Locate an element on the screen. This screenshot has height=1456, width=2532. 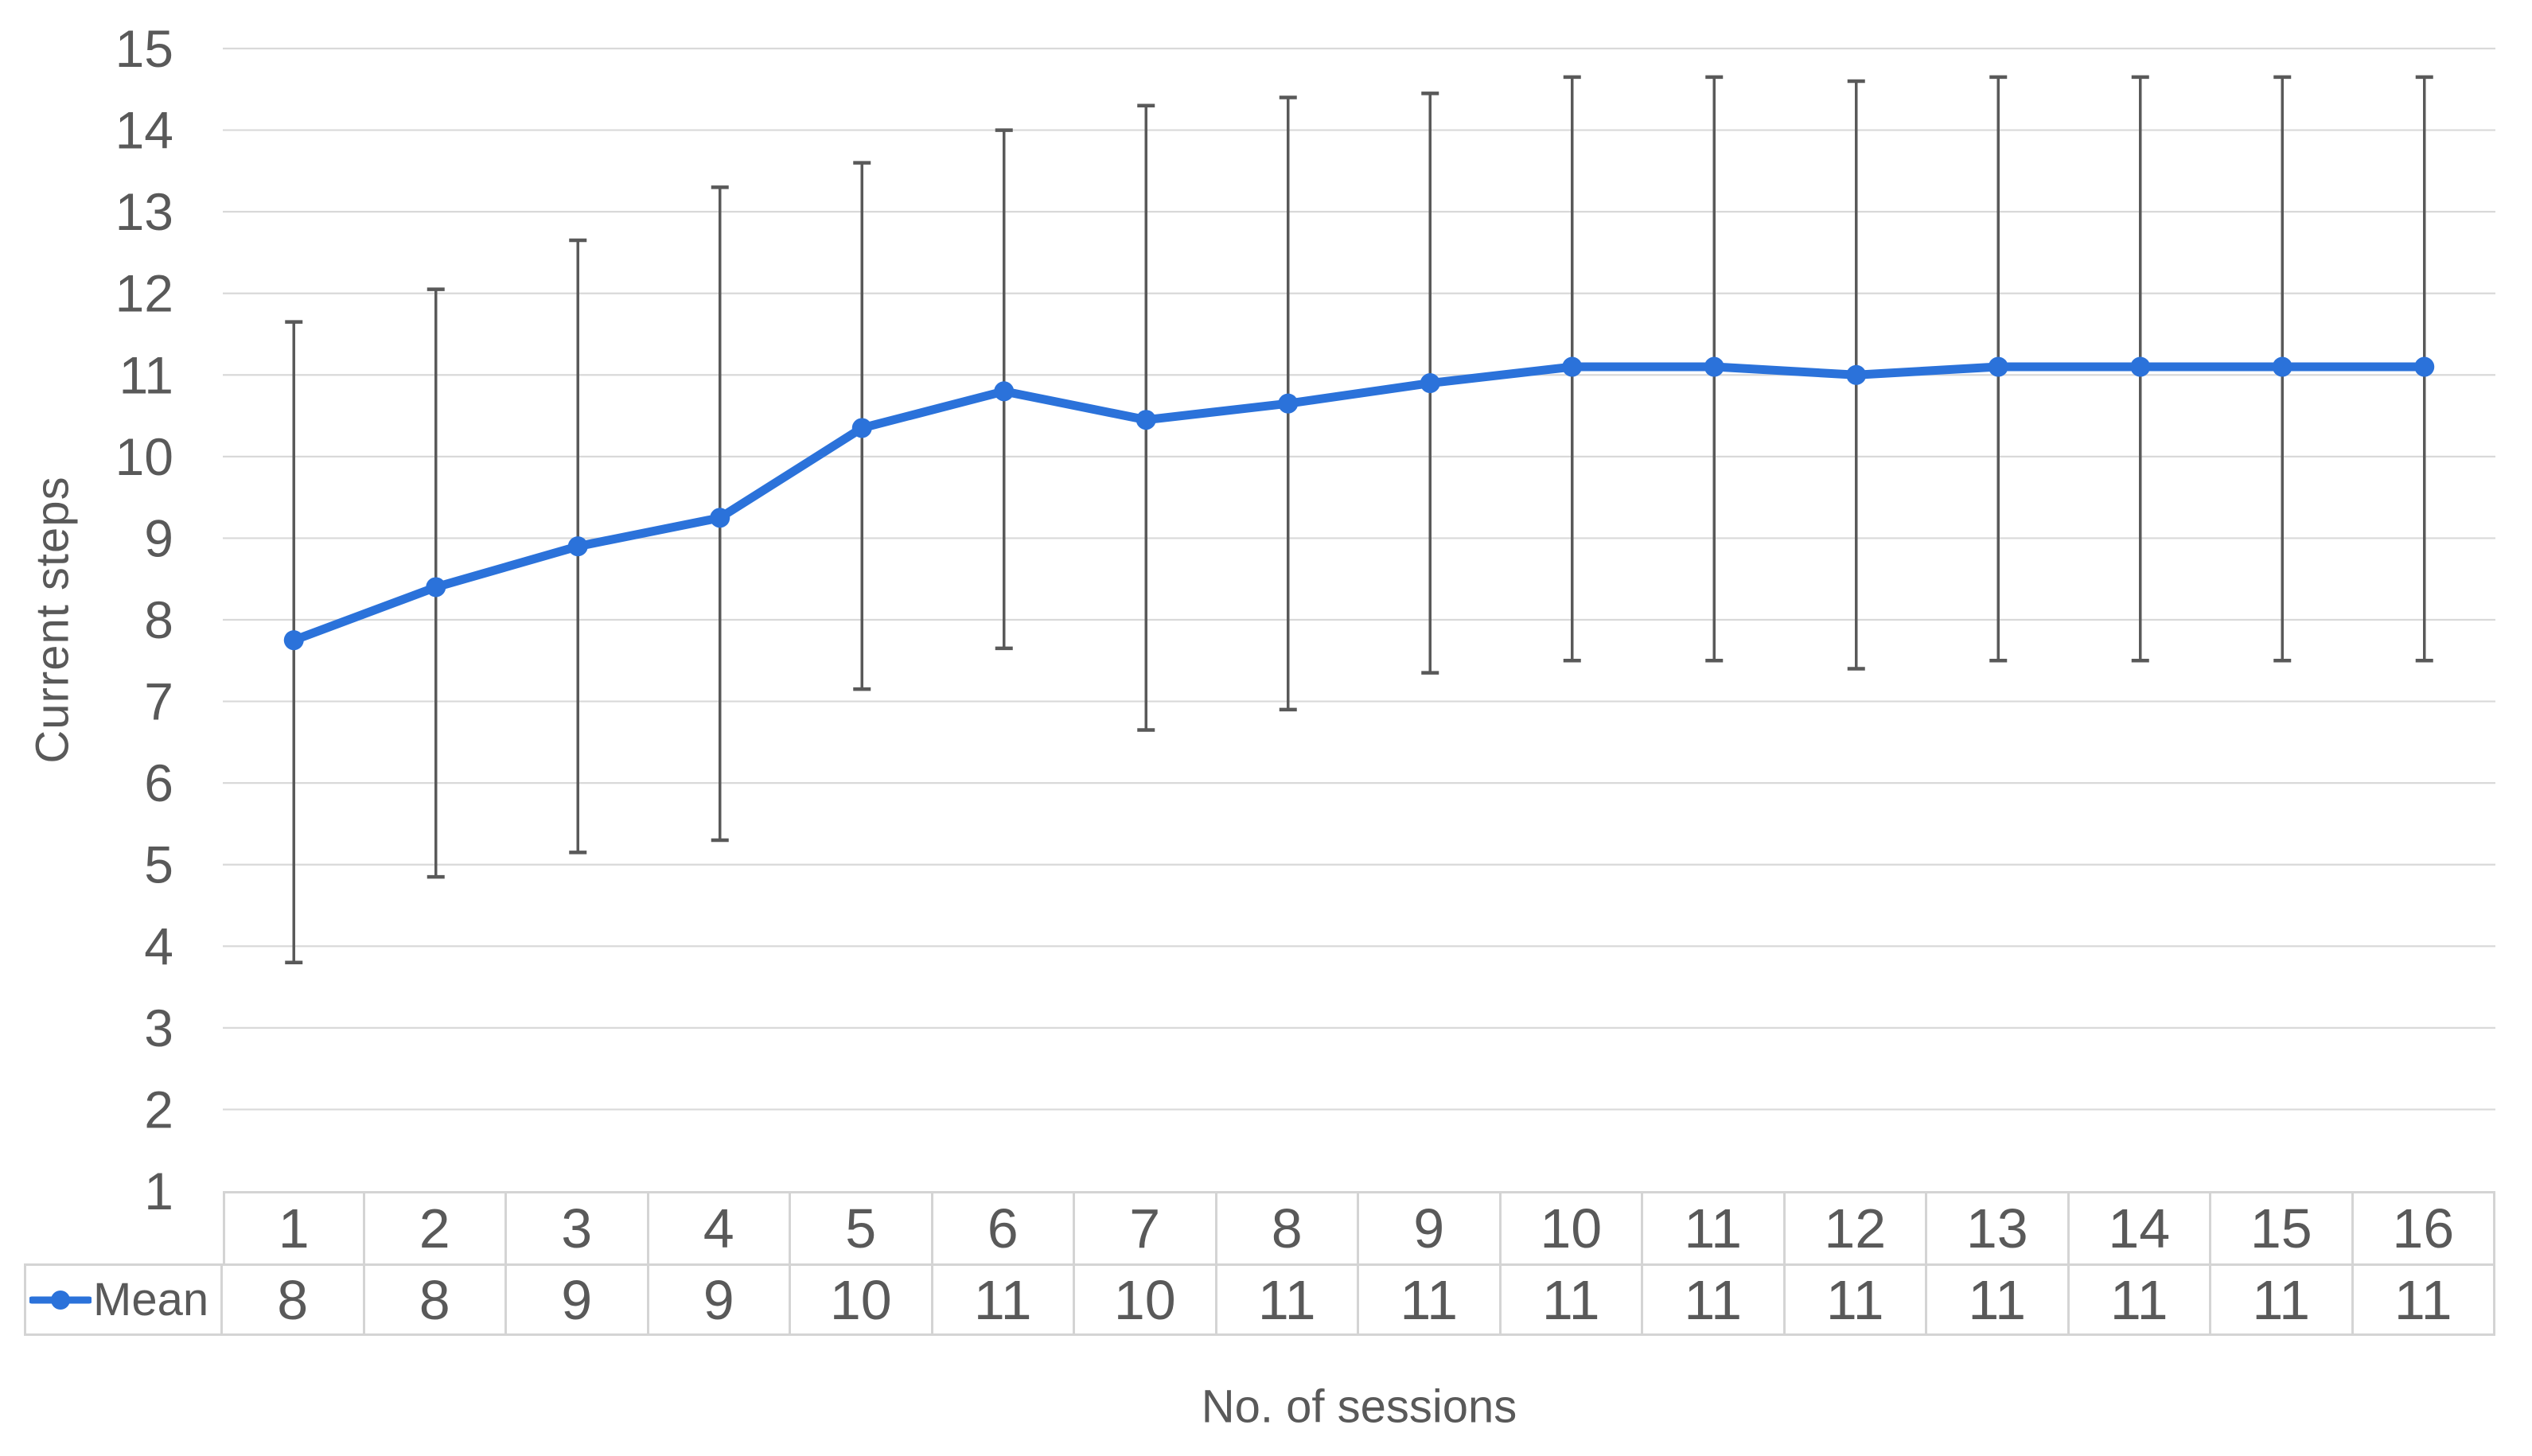
legend-cell-mean: Mean is located at coordinates (123, 1299).